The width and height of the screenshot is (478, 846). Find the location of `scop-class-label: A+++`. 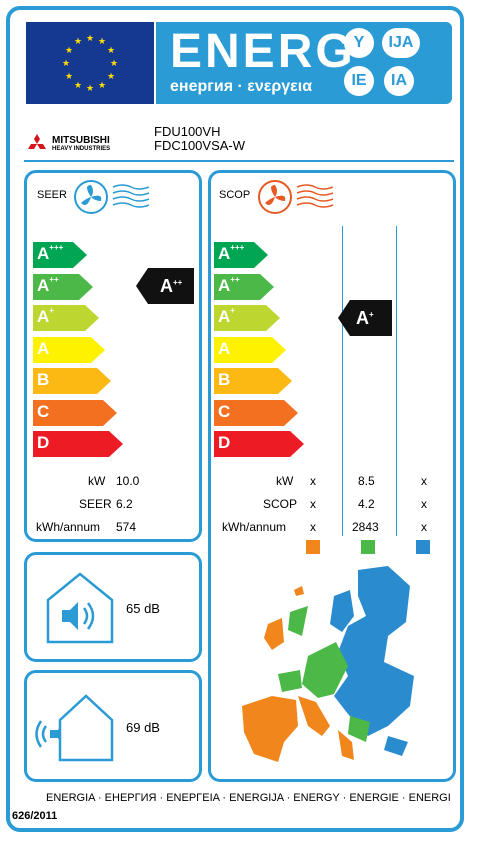

scop-class-label: A+++ is located at coordinates (231, 253).